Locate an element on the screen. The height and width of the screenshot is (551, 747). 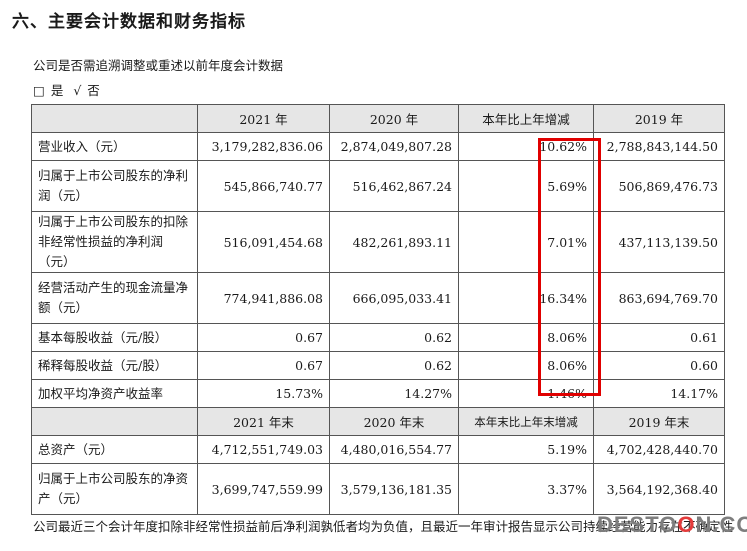
table-header-row: 2021 年 2020 年 本年比上年增减 2019 年 is located at coordinates (378, 118).